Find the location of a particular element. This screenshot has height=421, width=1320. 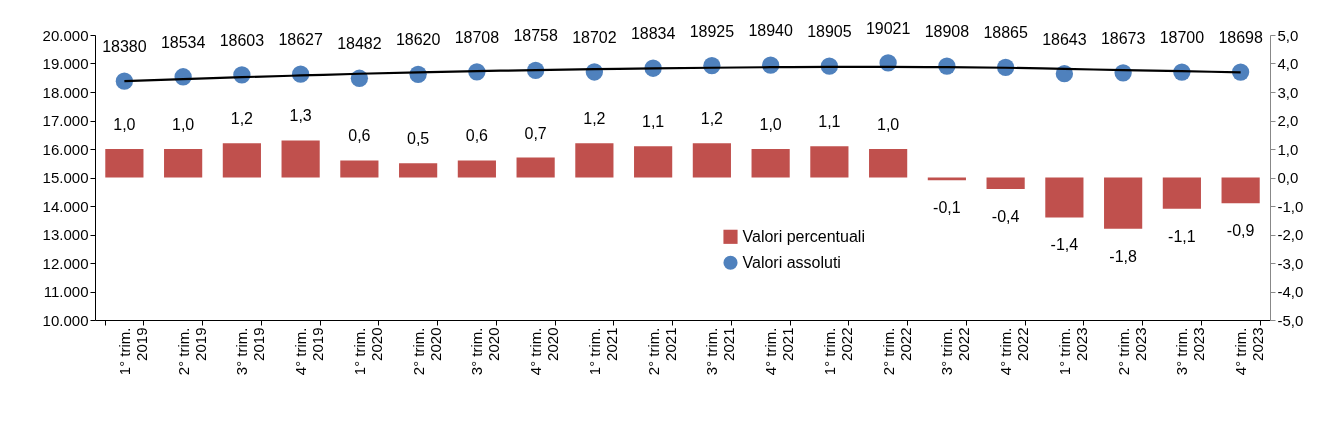

data-label: 1,3 is located at coordinates (300, 116).